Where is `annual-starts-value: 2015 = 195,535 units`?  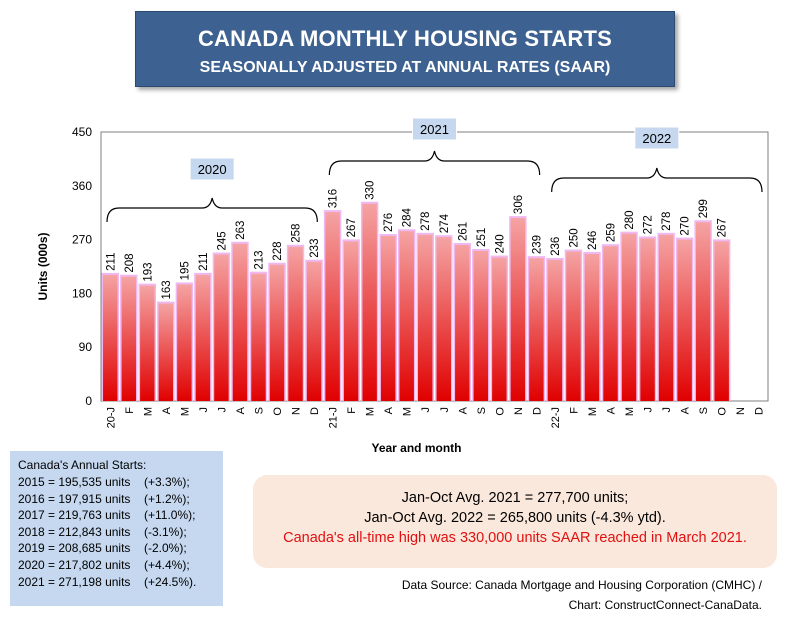
annual-starts-value: 2015 = 195,535 units is located at coordinates (74, 482).